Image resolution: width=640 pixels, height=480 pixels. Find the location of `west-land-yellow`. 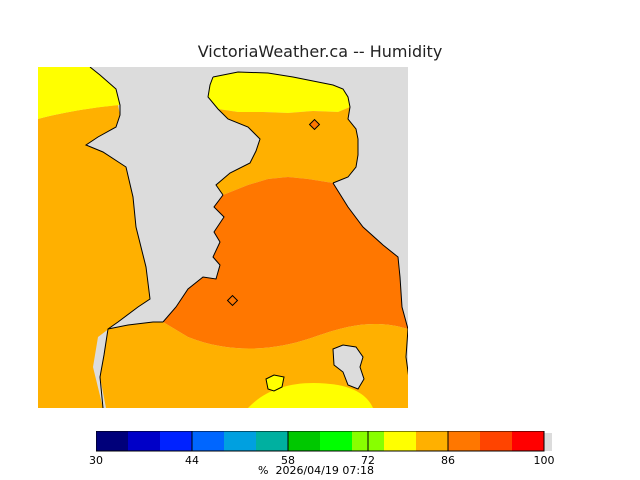

west-land-yellow is located at coordinates (79, 93).